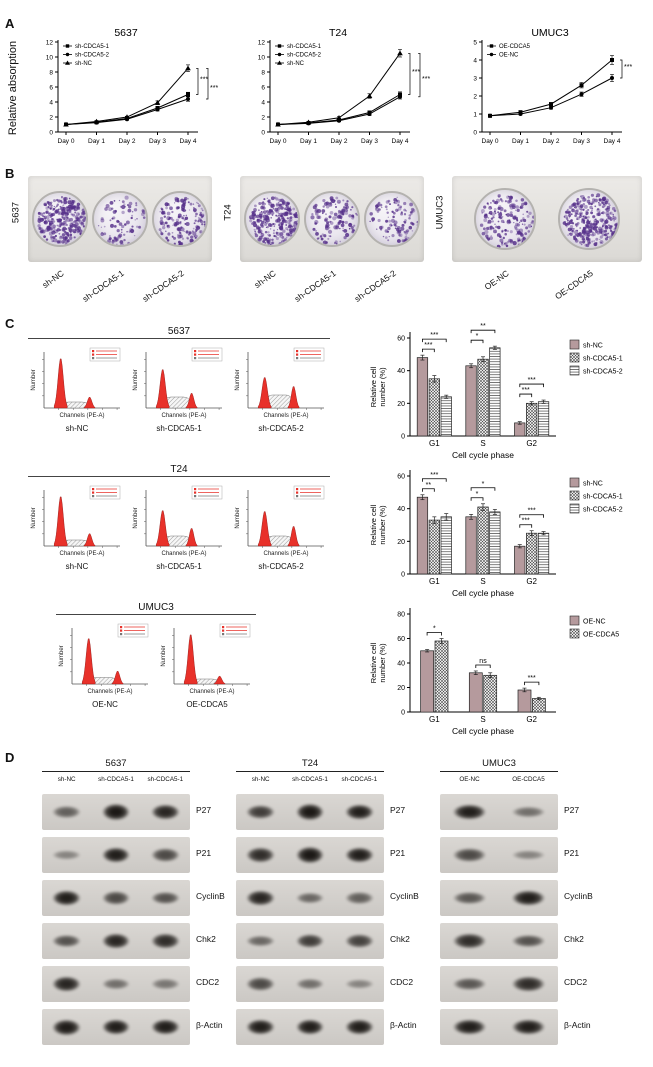  I want to click on flow-sample-label: sh-NC, so click(77, 566).